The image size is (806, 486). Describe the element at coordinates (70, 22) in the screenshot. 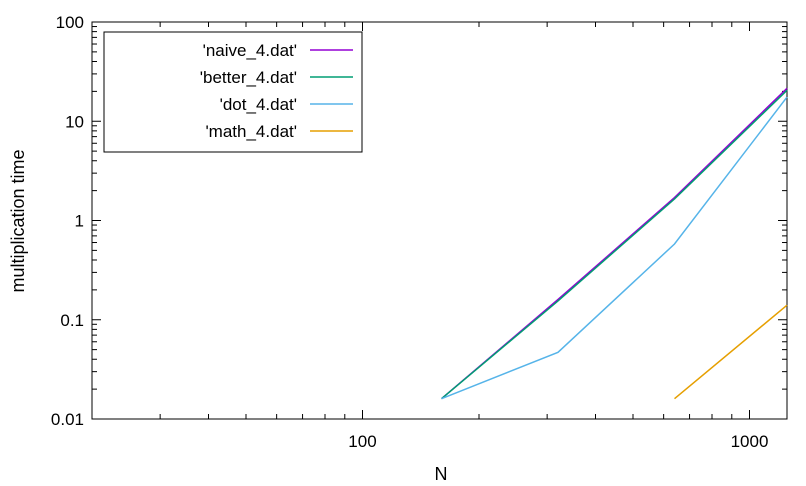

I see `y-tick-label: 100` at that location.